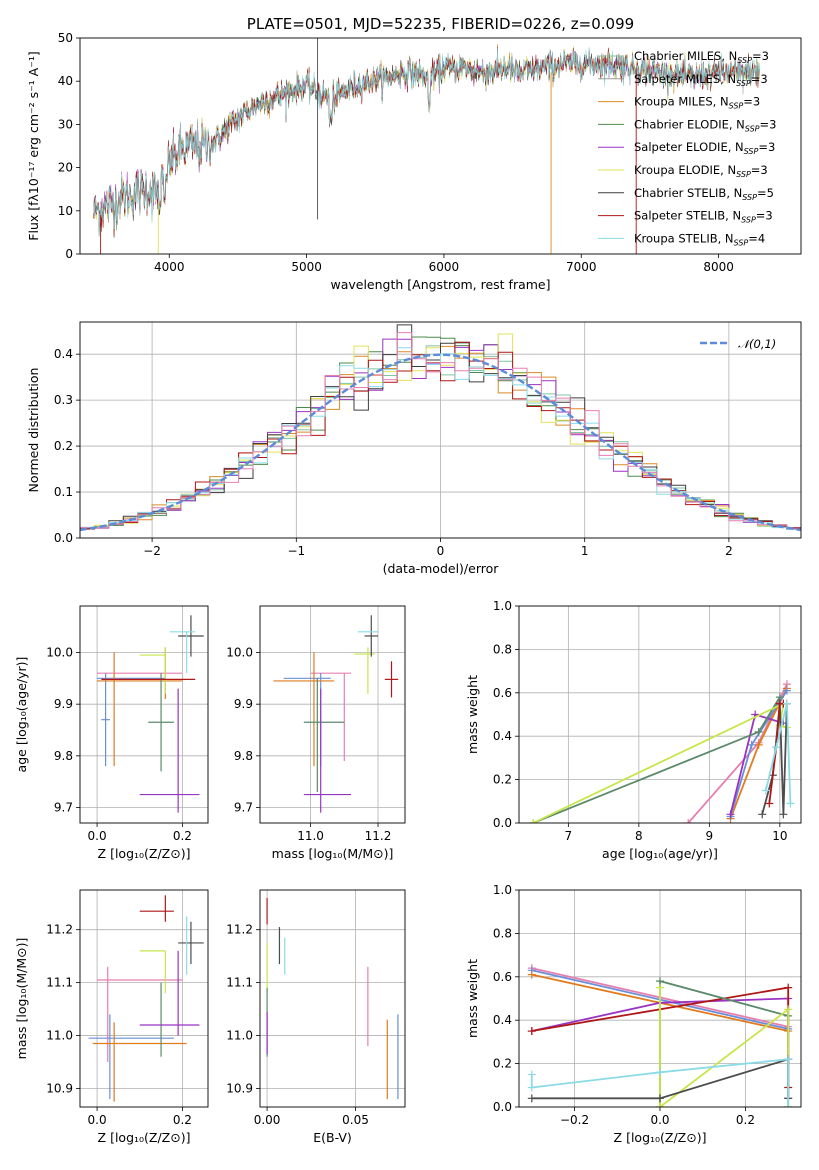 The width and height of the screenshot is (819, 1170). What do you see at coordinates (65, 81) in the screenshot?
I see `y-tick-label: 40` at bounding box center [65, 81].